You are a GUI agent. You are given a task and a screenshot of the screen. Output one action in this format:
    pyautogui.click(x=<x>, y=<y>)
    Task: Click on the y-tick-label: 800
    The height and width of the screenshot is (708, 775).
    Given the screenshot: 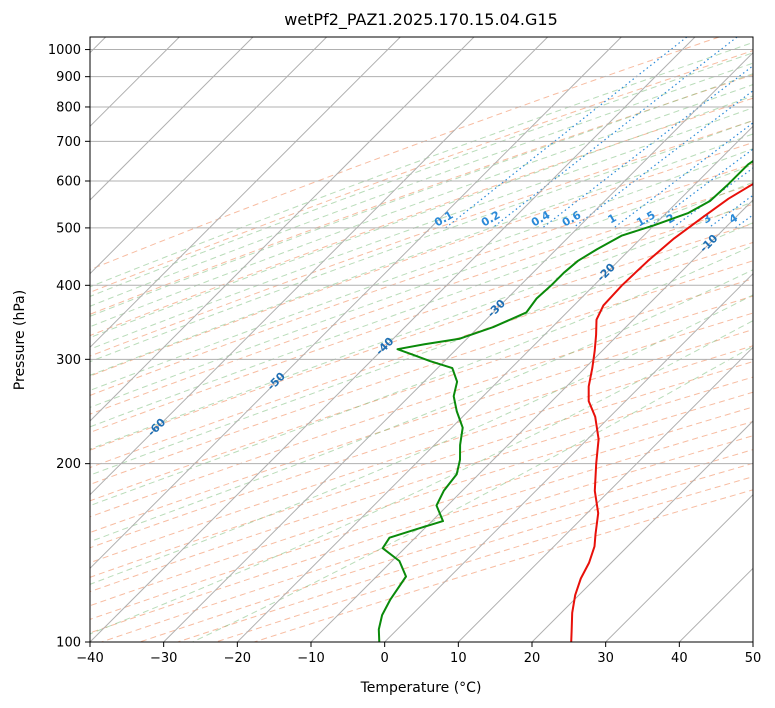 What is the action you would take?
    pyautogui.click(x=68, y=107)
    